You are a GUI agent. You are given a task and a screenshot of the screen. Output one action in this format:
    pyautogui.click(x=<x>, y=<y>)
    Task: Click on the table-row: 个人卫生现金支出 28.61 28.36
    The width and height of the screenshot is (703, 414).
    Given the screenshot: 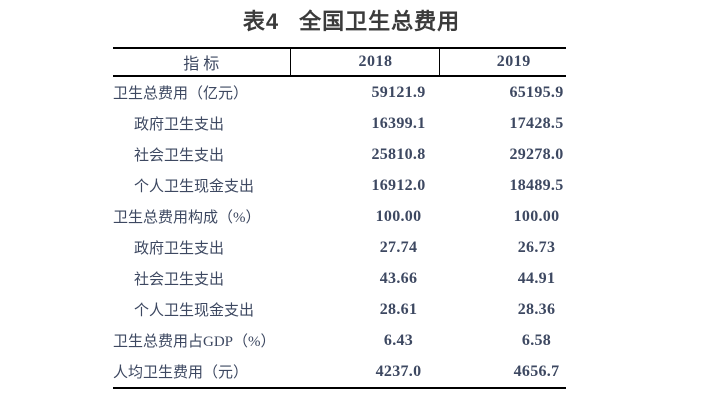 What is the action you would take?
    pyautogui.click(x=339, y=309)
    